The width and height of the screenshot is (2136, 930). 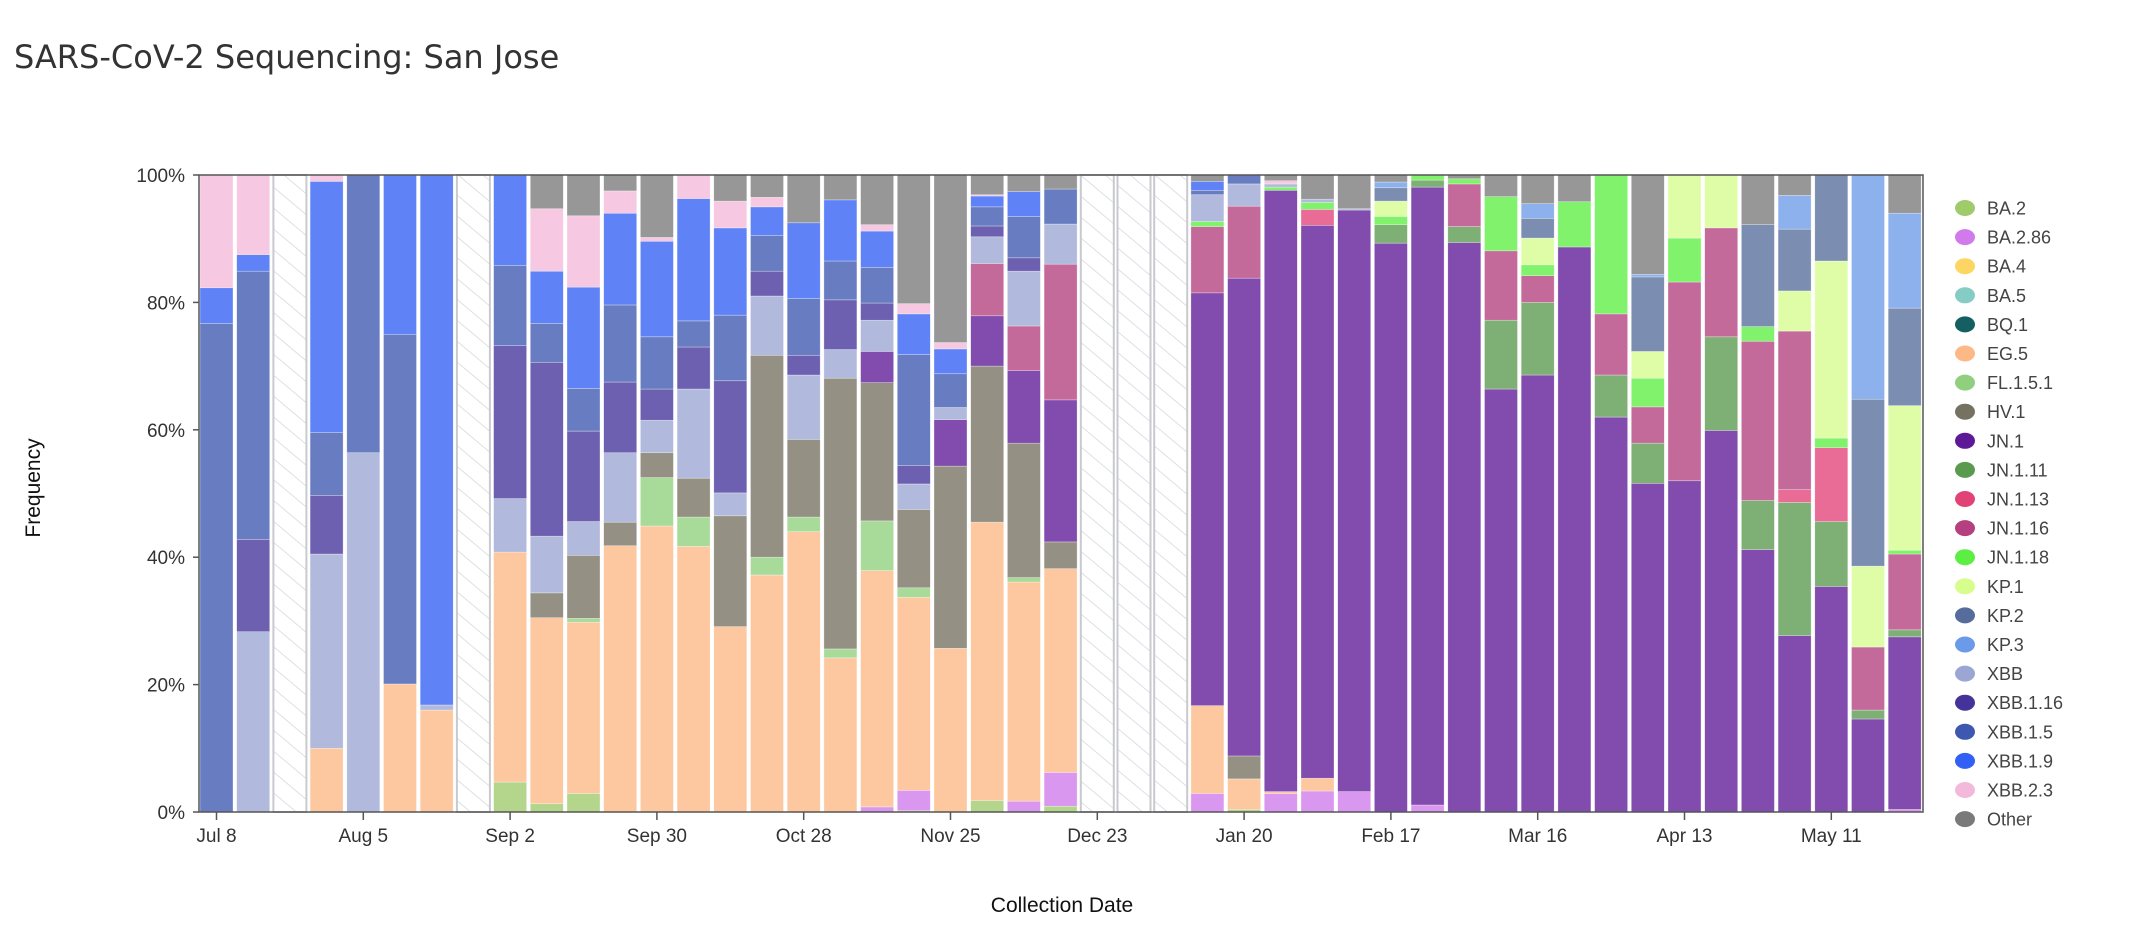 What do you see at coordinates (2003, 238) in the screenshot?
I see `legend-item: BA.2.86` at bounding box center [2003, 238].